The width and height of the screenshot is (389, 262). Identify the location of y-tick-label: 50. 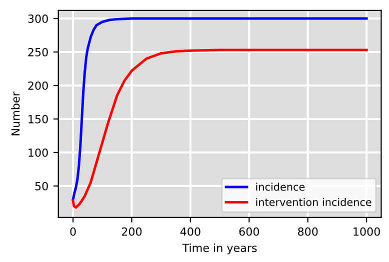
(41, 186).